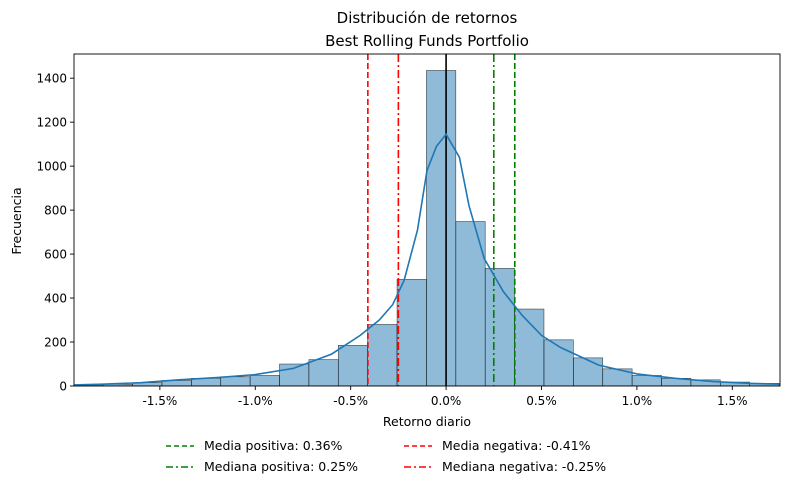  Describe the element at coordinates (55, 255) in the screenshot. I see `y-tick-label: 600` at that location.